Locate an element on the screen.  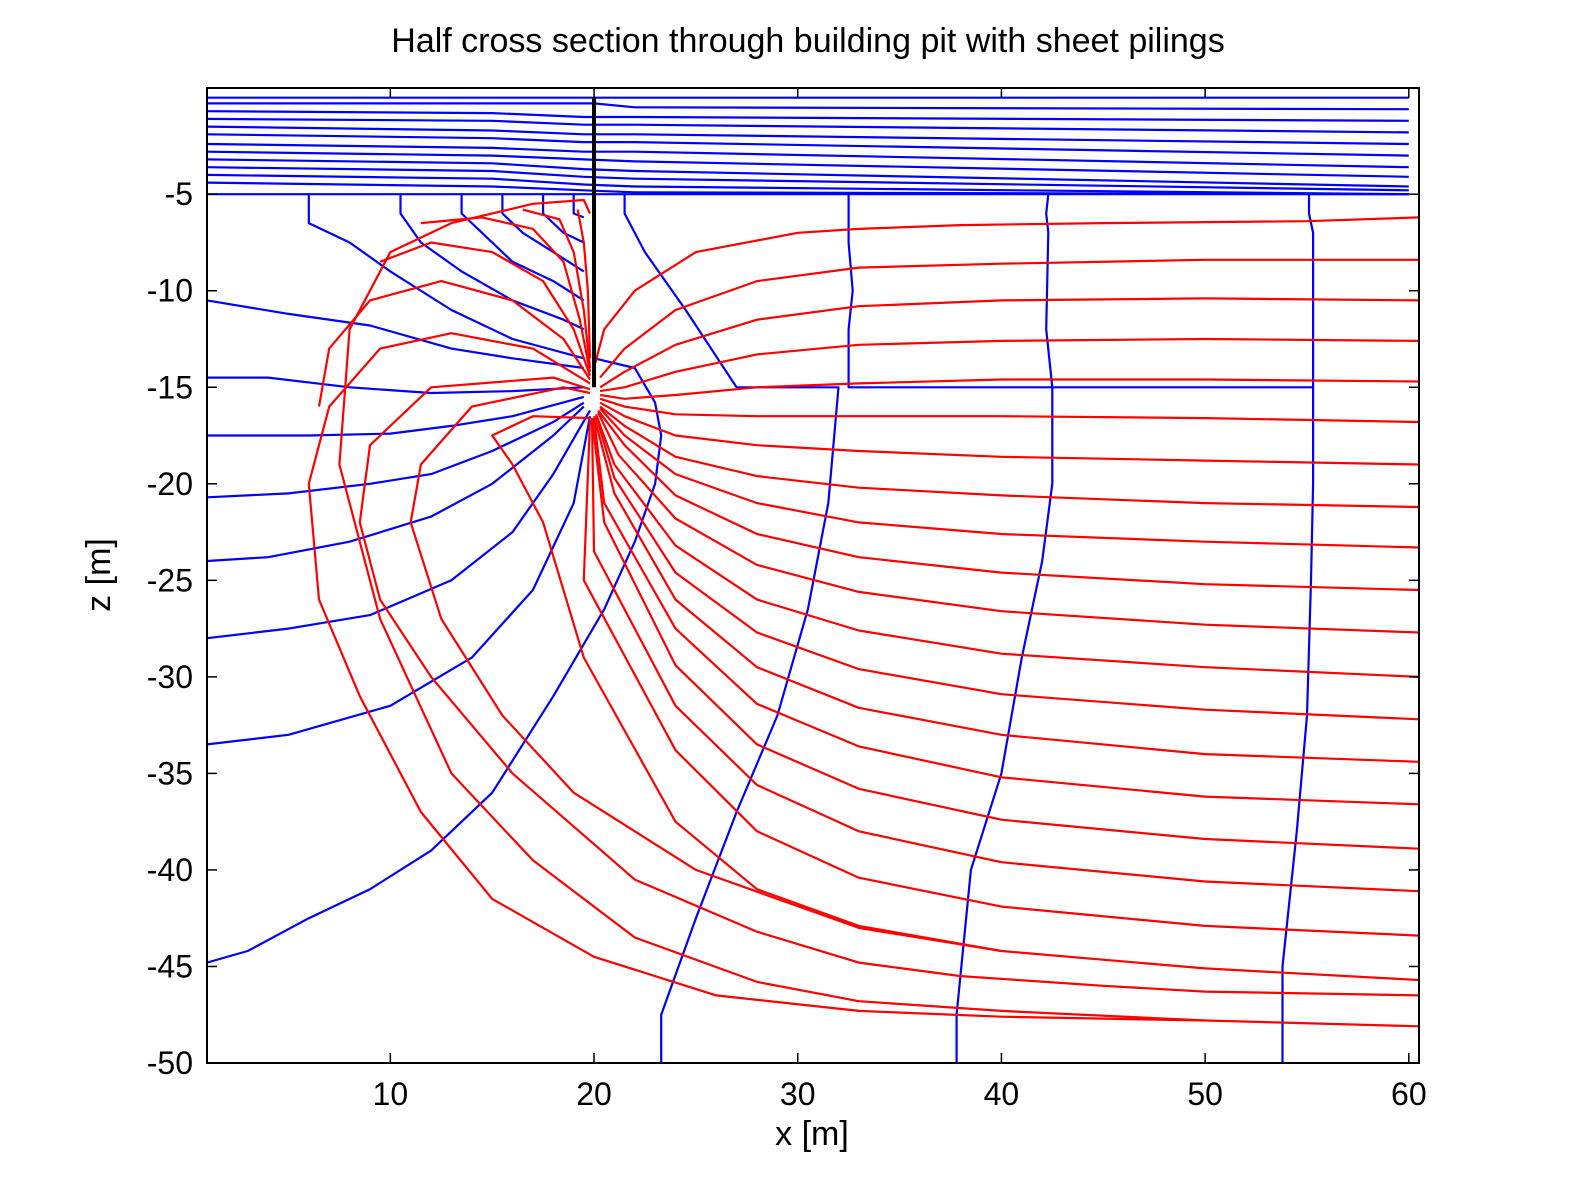
x-axis-label: x [m] is located at coordinates (812, 1134).